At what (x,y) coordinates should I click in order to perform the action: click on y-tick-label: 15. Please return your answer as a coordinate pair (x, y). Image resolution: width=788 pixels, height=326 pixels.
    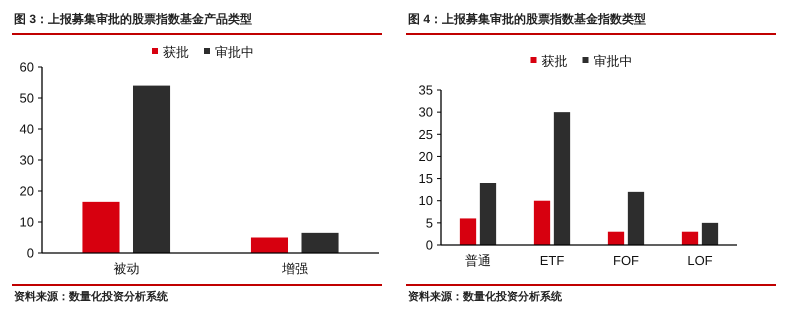
    Looking at the image, I should click on (425, 178).